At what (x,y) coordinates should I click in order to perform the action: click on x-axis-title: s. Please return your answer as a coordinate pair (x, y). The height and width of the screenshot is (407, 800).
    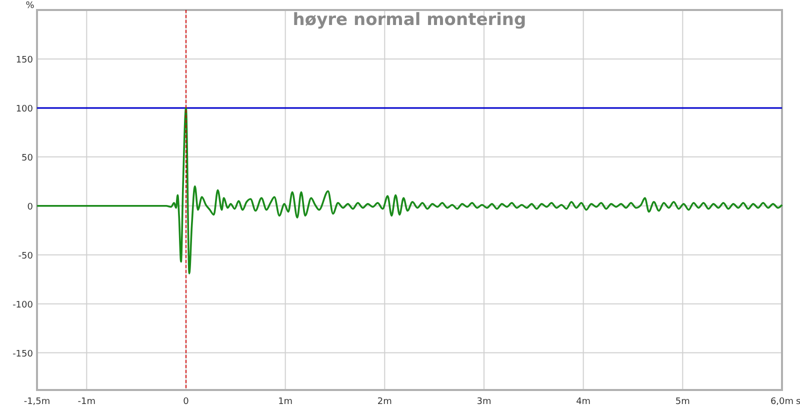
    Looking at the image, I should click on (798, 402).